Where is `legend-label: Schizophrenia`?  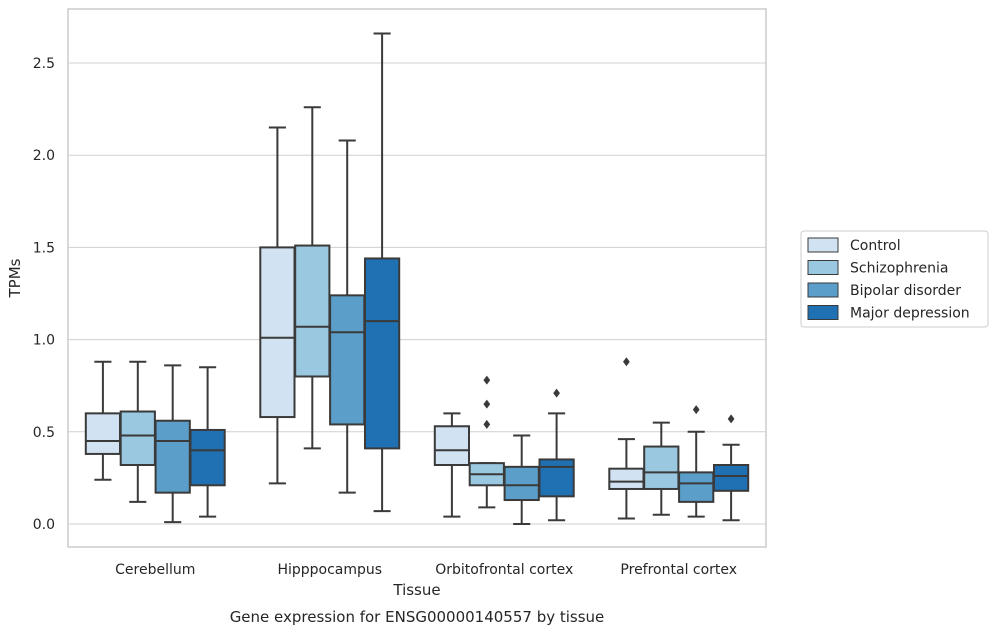 legend-label: Schizophrenia is located at coordinates (899, 269).